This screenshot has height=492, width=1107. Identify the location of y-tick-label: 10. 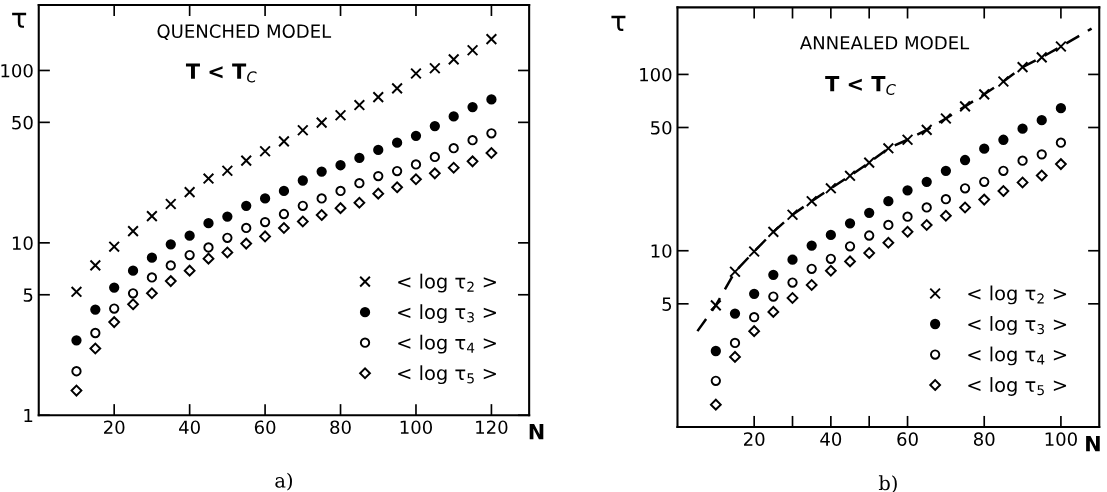
(22, 243).